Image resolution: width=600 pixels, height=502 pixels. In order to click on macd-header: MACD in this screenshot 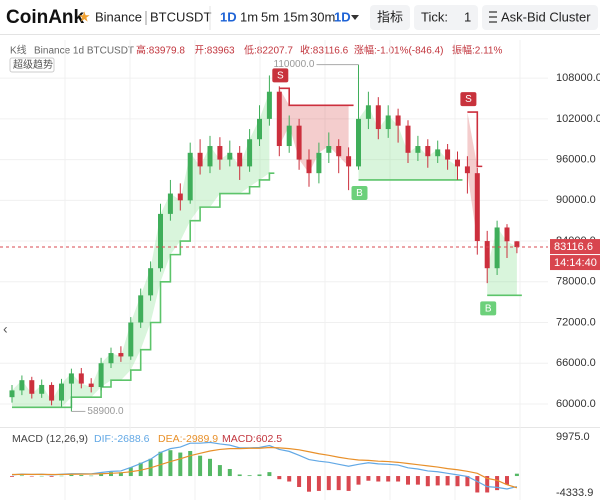, I will do `click(27, 439)`.